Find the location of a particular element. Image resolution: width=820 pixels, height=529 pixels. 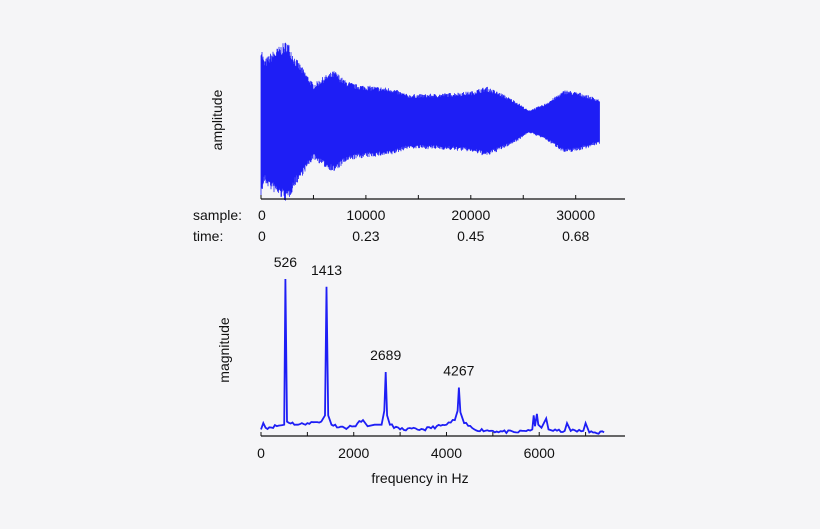

time-tick-label: 0 is located at coordinates (262, 236).